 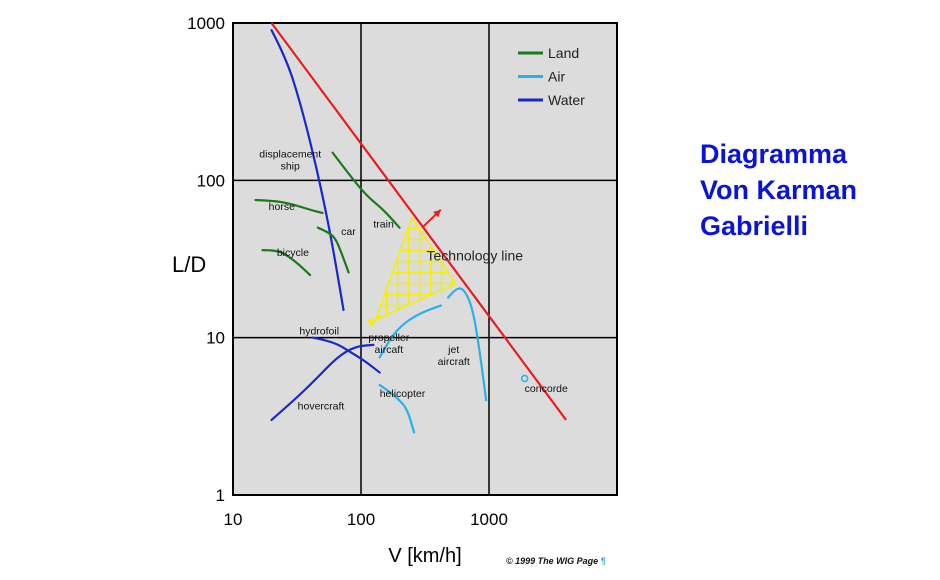 What do you see at coordinates (322, 382) in the screenshot?
I see `series-hovercraft-line` at bounding box center [322, 382].